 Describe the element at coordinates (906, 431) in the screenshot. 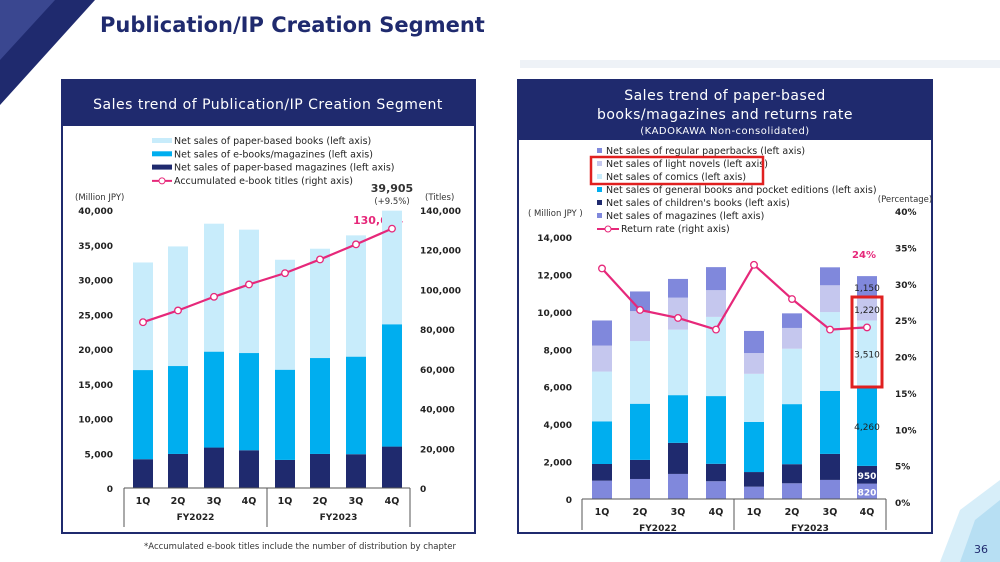

I see `y2-tick-label: 10%` at that location.